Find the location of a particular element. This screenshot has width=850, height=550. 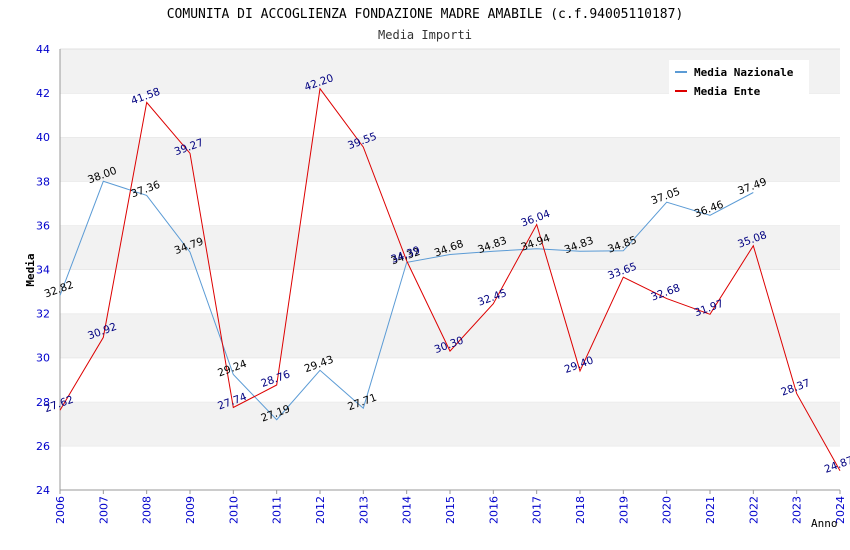

x-tick-label: 2008 is located at coordinates (147, 510).